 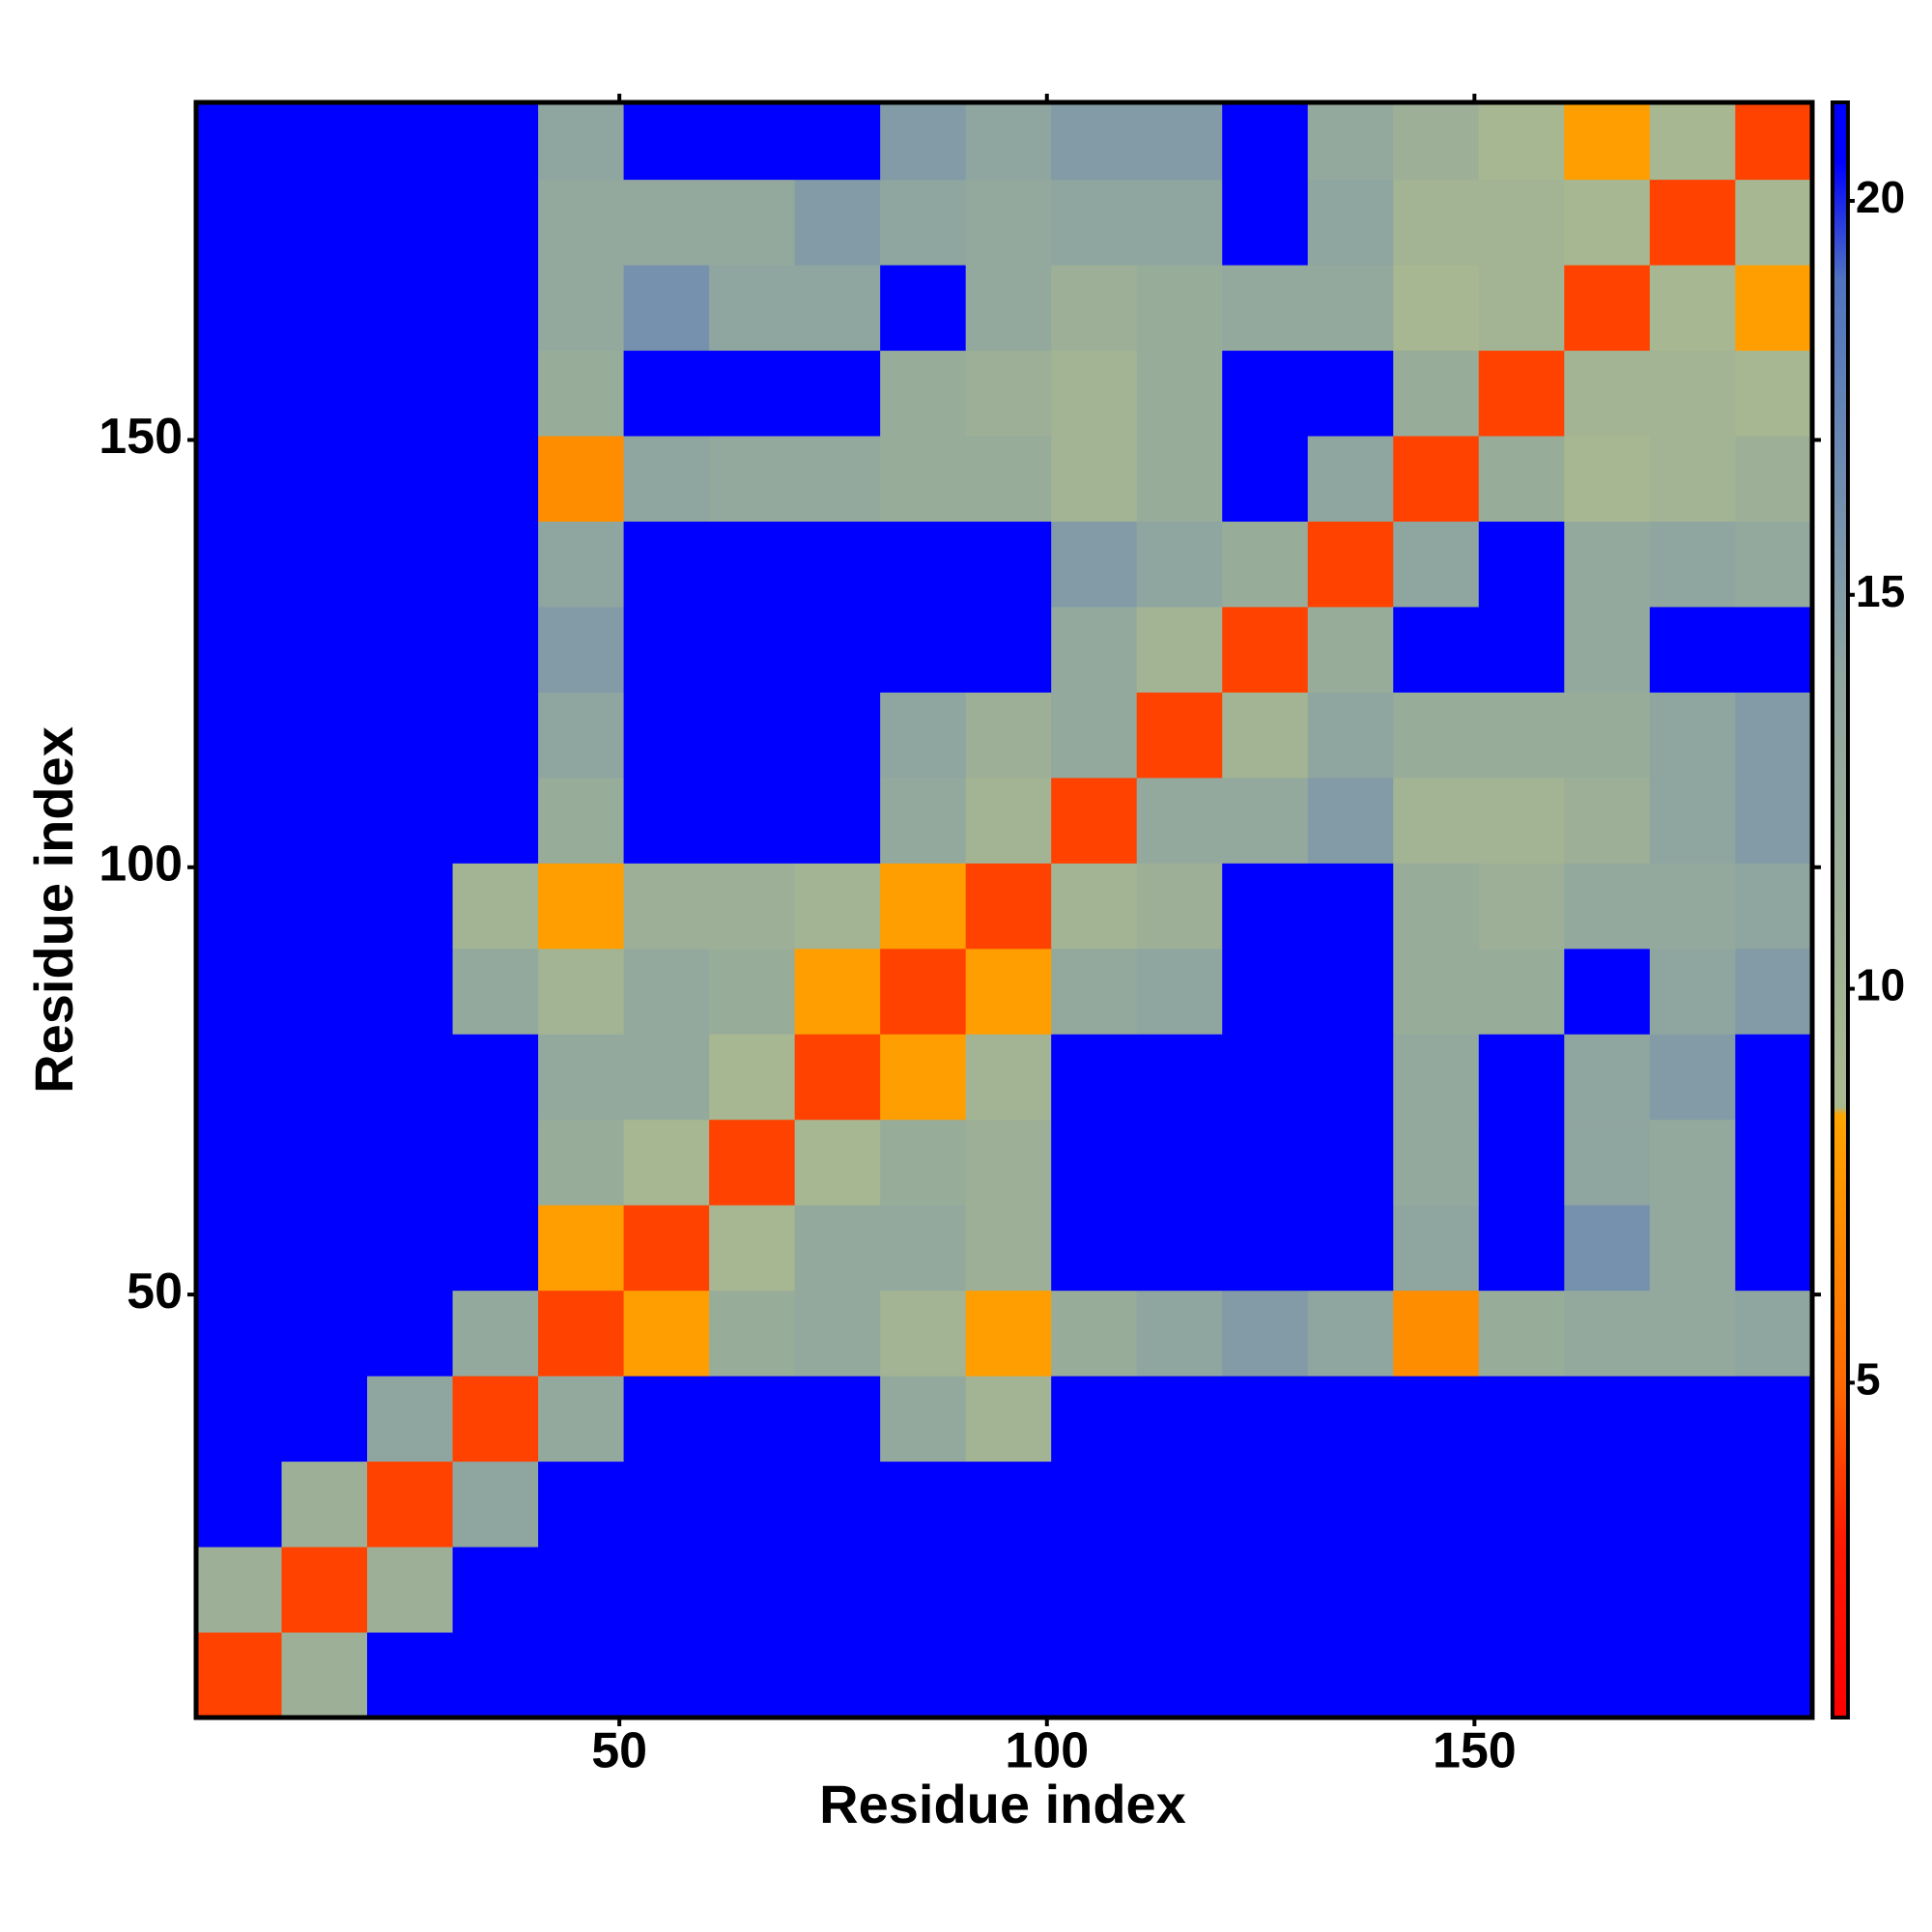 What do you see at coordinates (1880, 197) in the screenshot?
I see `colorbar-tick-label: 20` at bounding box center [1880, 197].